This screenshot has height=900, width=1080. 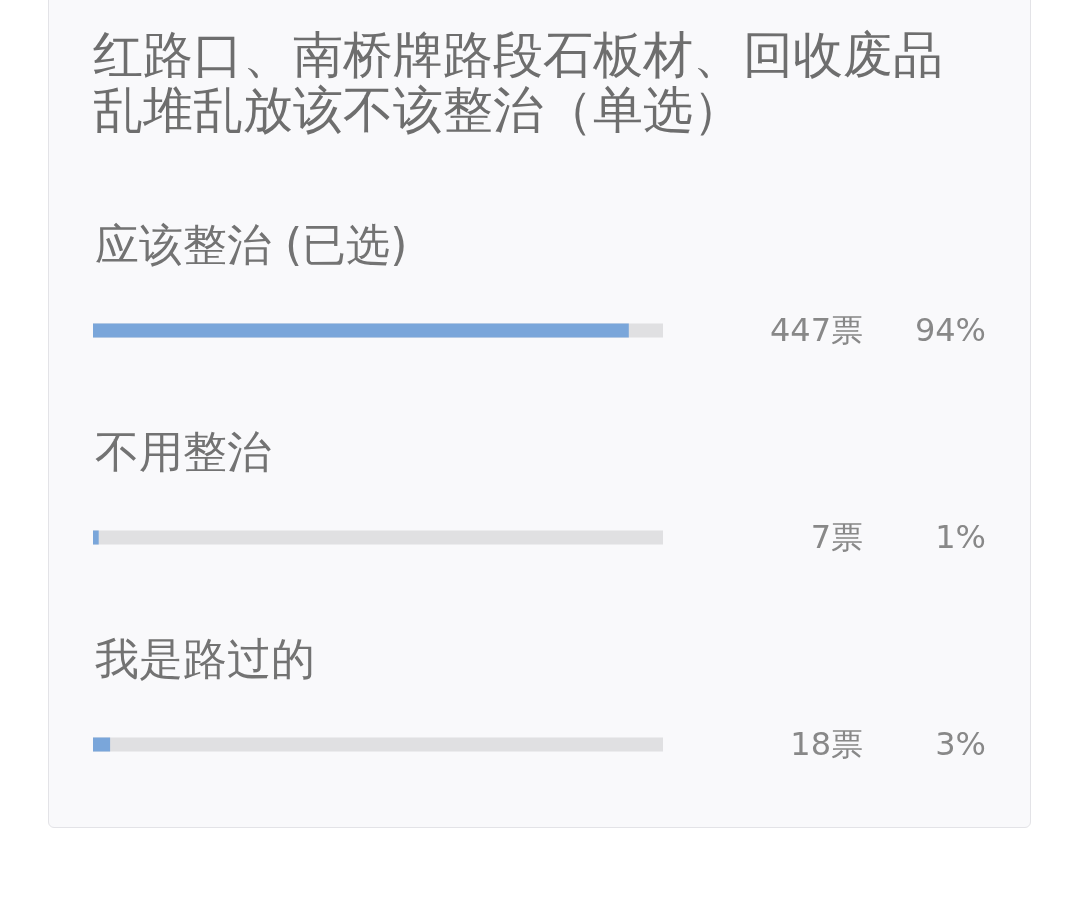 I want to click on text: 447票, so click(x=816, y=329).